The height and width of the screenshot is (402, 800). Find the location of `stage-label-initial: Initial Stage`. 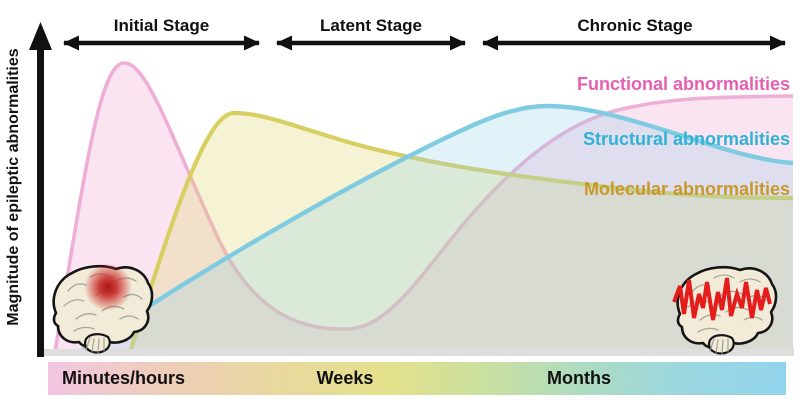

stage-label-initial: Initial Stage is located at coordinates (161, 25).